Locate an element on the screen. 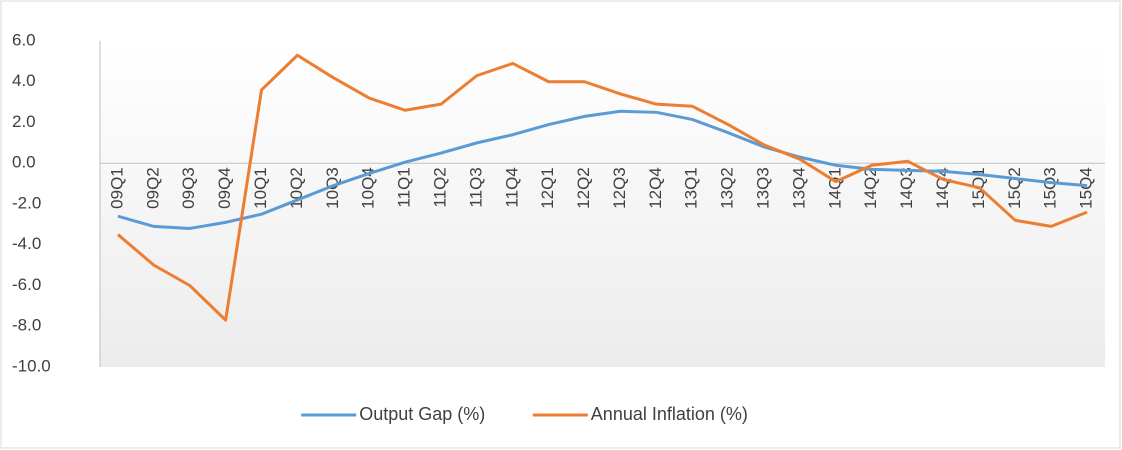 The width and height of the screenshot is (1122, 450). x-tick-label: 14Q1 is located at coordinates (834, 188).